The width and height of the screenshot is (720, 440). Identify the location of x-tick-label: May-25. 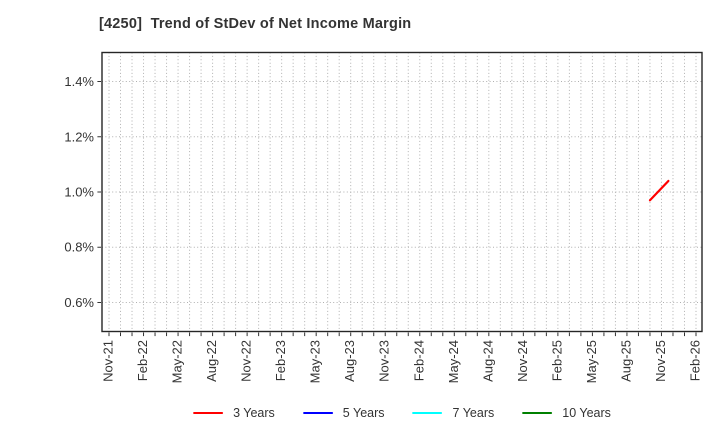
(591, 361).